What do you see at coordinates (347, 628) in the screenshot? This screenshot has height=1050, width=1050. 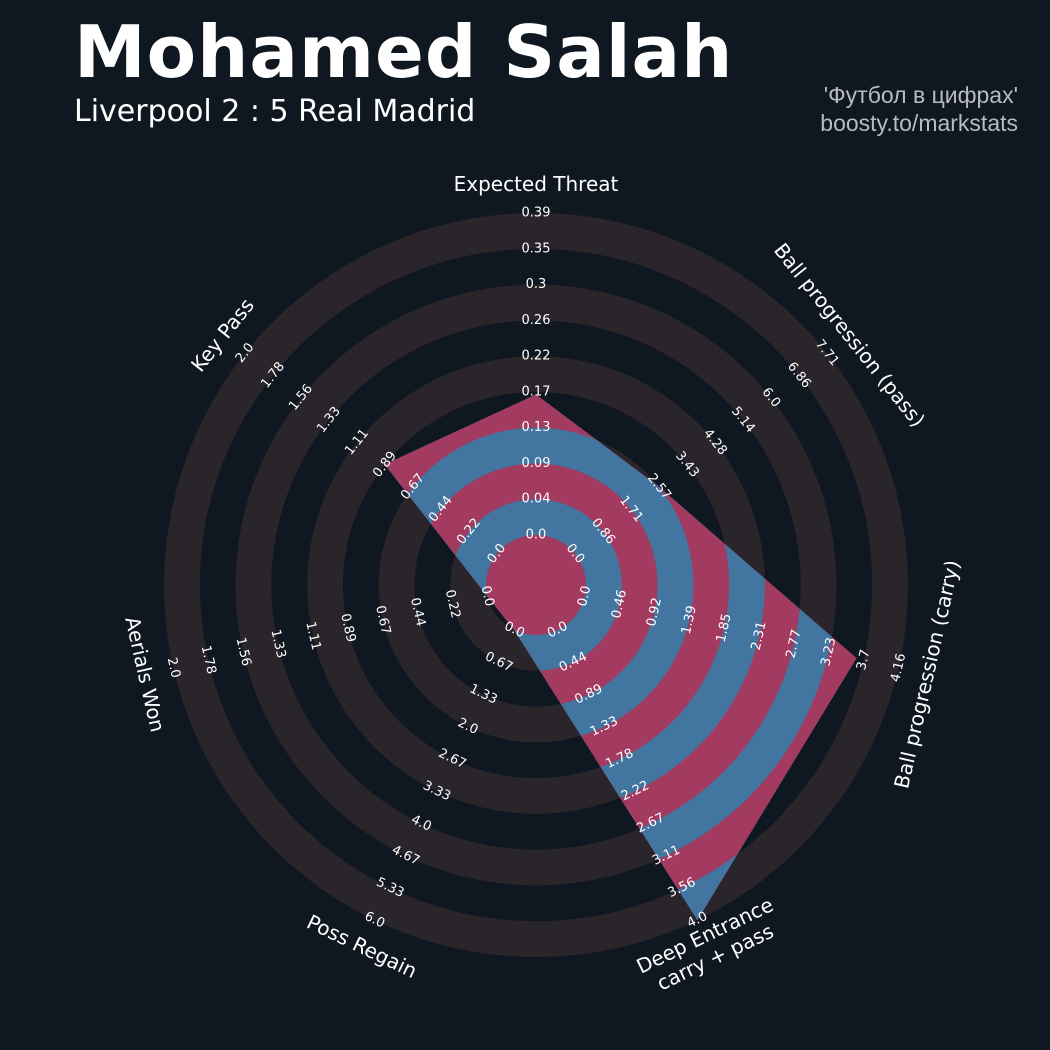 I see `tick-label: 0.89` at bounding box center [347, 628].